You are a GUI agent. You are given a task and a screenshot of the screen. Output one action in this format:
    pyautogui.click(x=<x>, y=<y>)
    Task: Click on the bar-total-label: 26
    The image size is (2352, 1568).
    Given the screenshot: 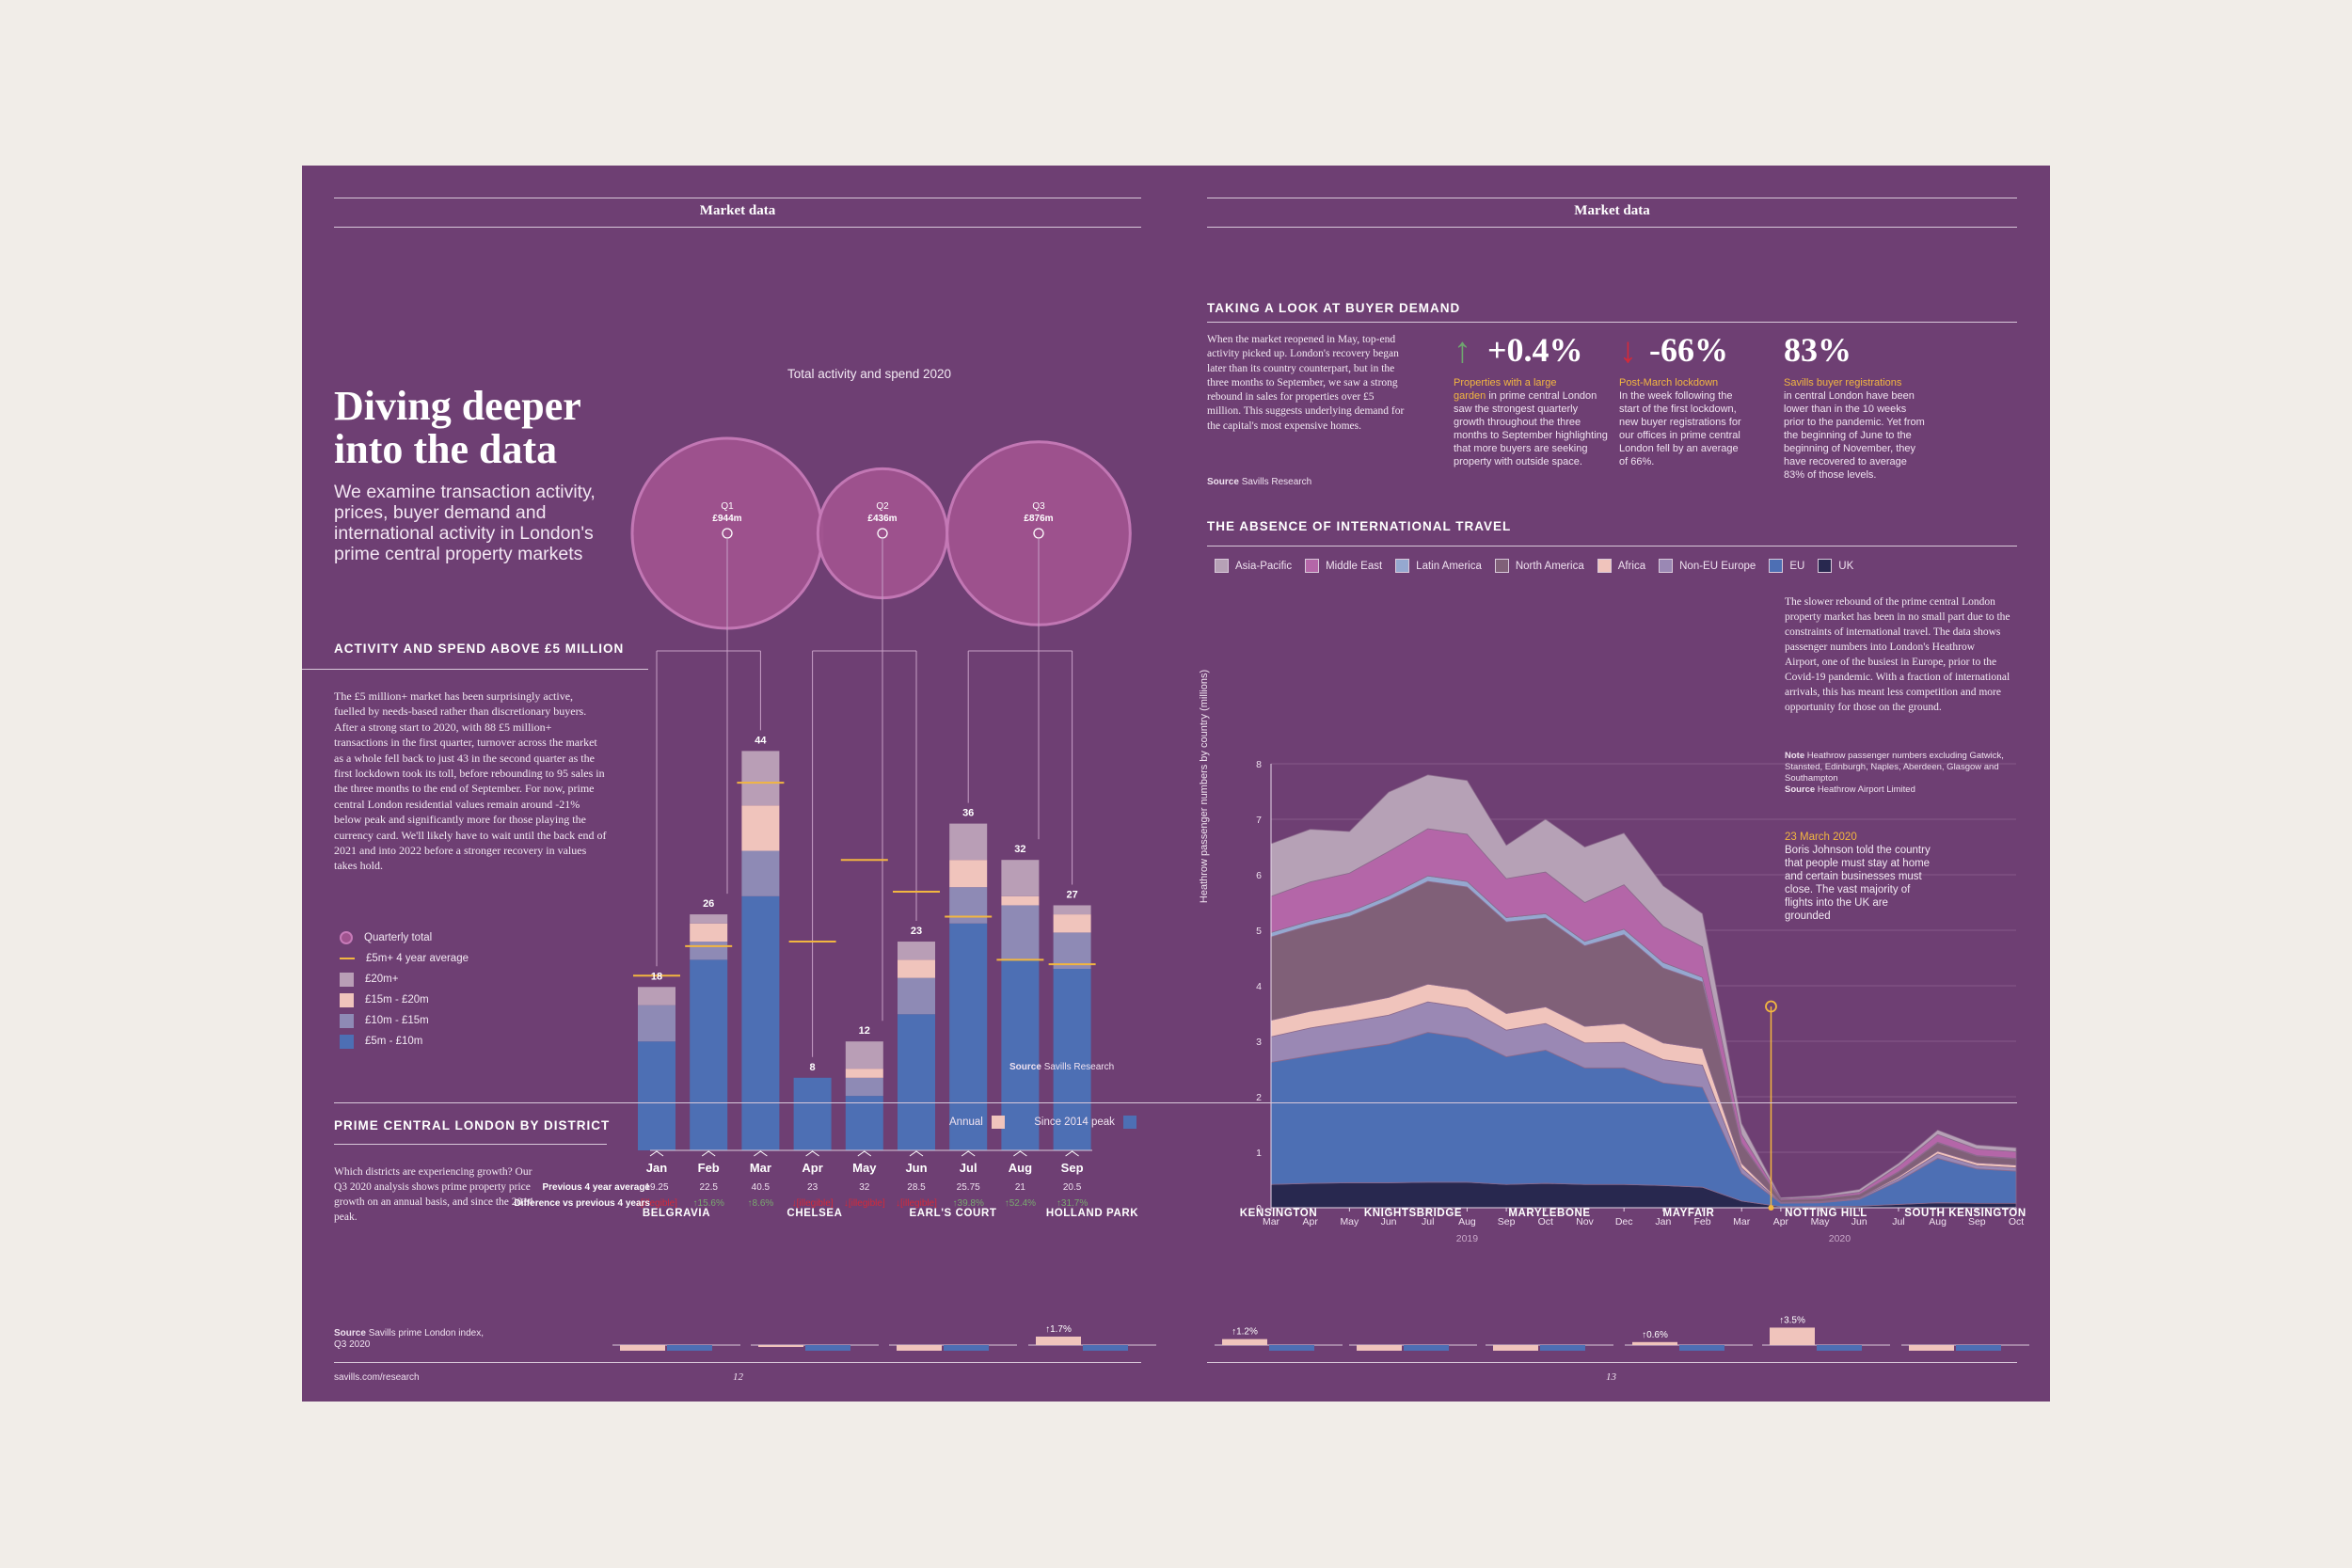 What is the action you would take?
    pyautogui.click(x=708, y=904)
    